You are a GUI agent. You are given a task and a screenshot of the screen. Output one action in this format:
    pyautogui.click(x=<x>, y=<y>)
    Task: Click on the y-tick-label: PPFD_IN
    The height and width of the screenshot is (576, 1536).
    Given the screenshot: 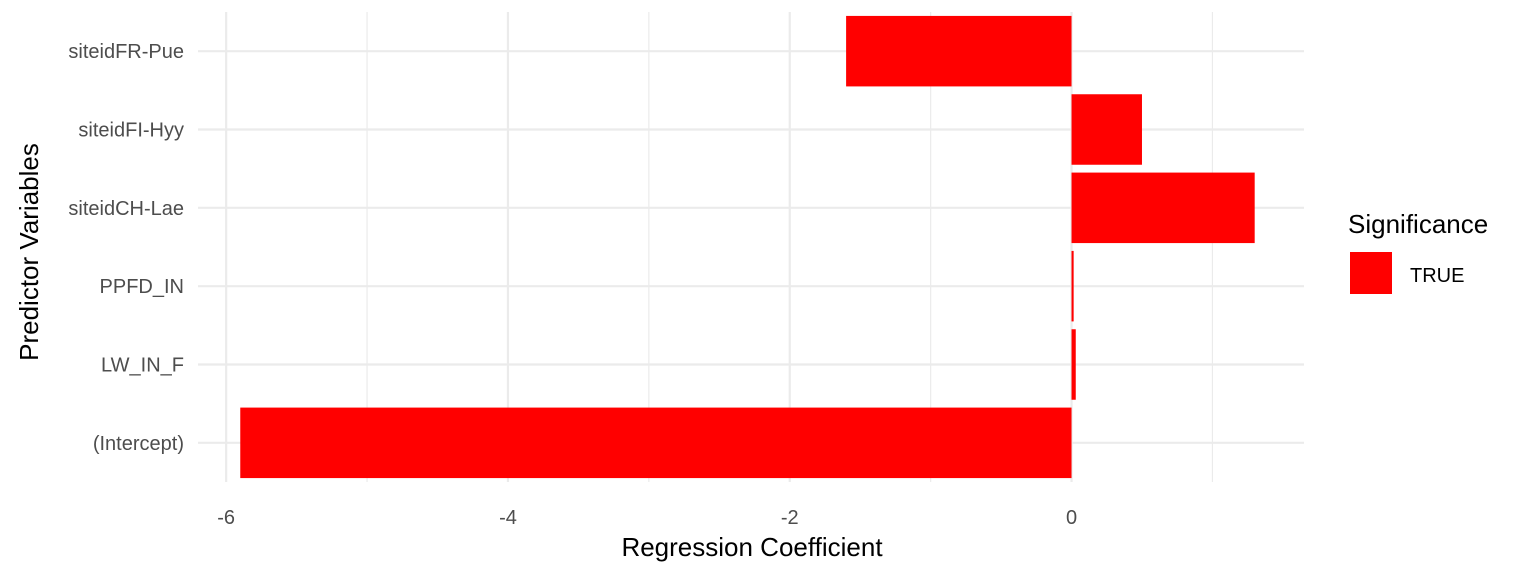 What is the action you would take?
    pyautogui.click(x=142, y=287)
    